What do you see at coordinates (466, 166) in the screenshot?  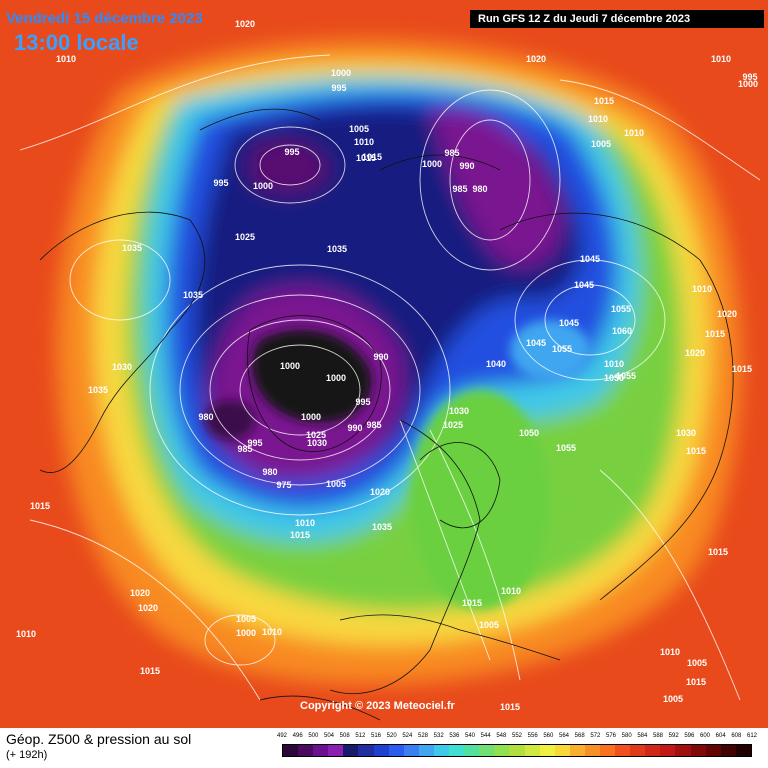 I see `pressure-label: 990` at bounding box center [466, 166].